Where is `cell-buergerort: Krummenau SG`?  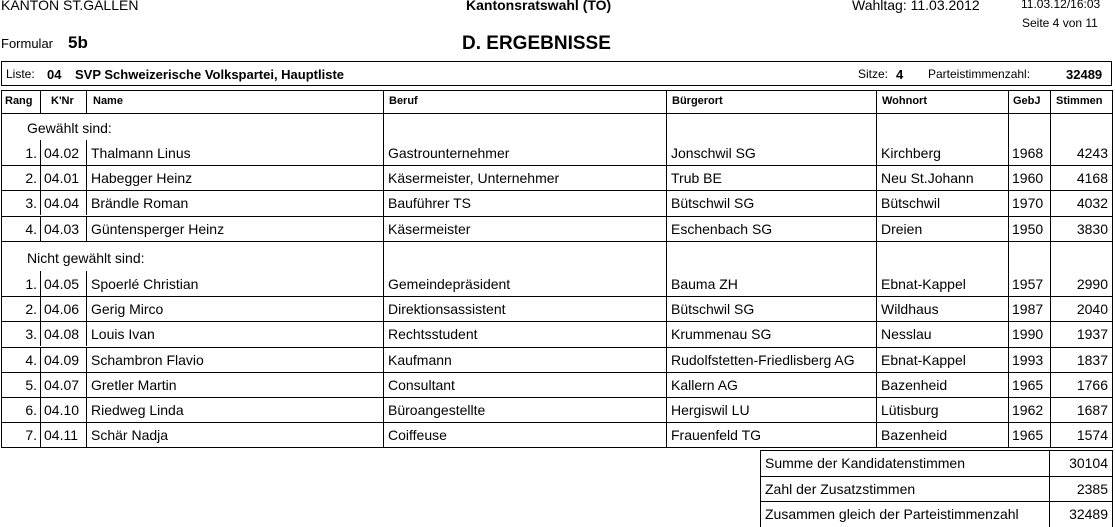 cell-buergerort: Krummenau SG is located at coordinates (721, 334).